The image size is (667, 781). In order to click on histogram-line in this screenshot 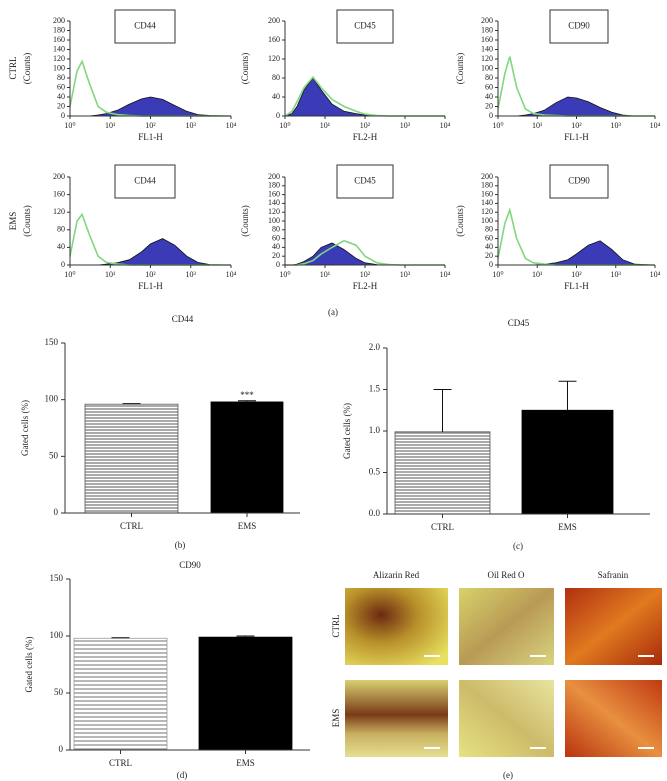, I will do `click(365, 252)`.